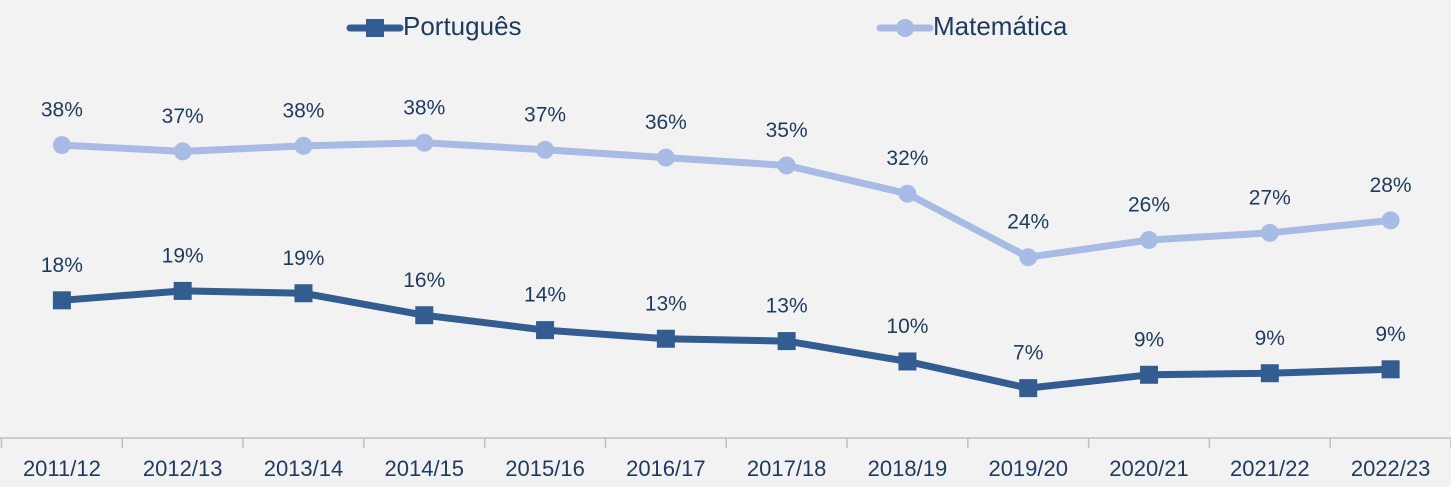 This screenshot has height=487, width=1451. I want to click on data-label: 18%, so click(62, 265).